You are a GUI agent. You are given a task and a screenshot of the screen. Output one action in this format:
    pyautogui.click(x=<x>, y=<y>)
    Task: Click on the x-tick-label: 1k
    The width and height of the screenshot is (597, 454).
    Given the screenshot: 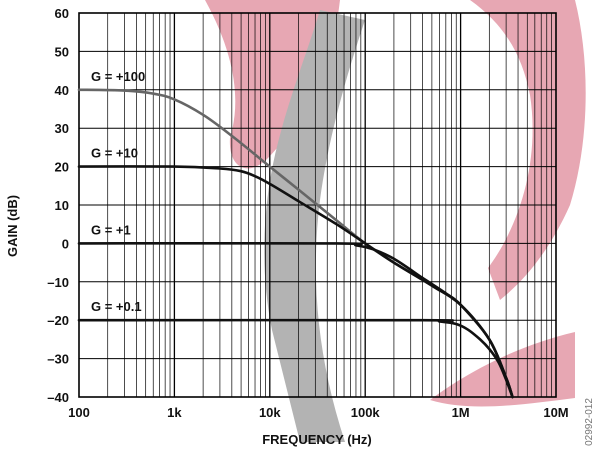 What is the action you would take?
    pyautogui.click(x=174, y=412)
    